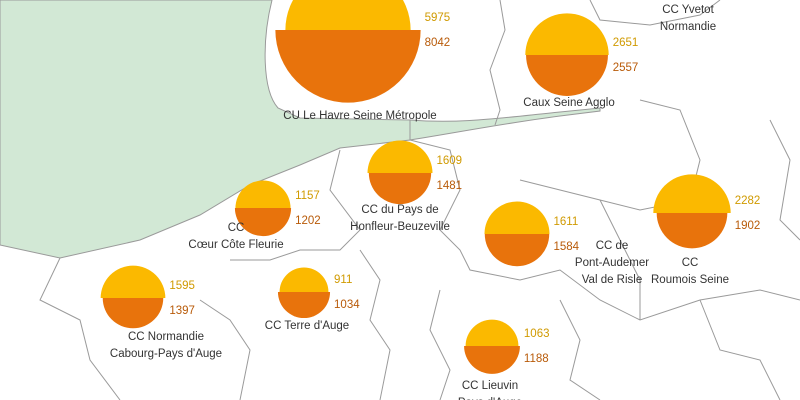  I want to click on value-top: 1595, so click(182, 286).